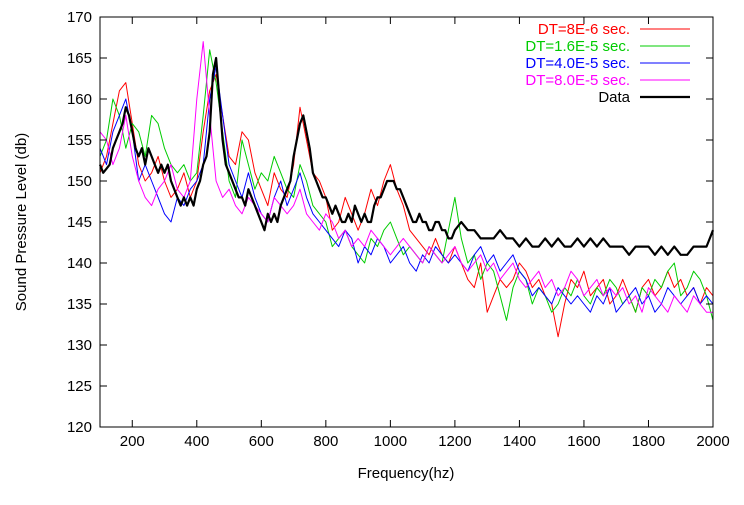 The height and width of the screenshot is (505, 744). I want to click on legend-label-4: Data, so click(614, 97).